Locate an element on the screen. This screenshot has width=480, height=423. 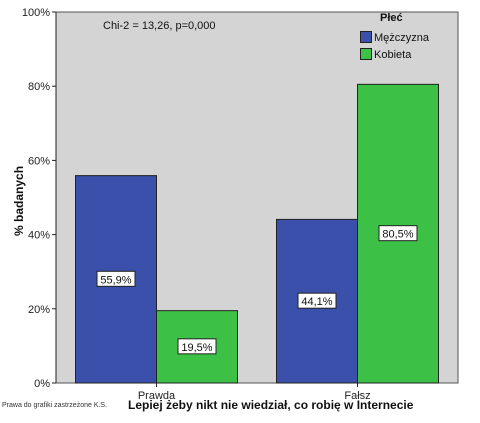
legend-label-mezczyzna: Mężczyzna is located at coordinates (402, 38).